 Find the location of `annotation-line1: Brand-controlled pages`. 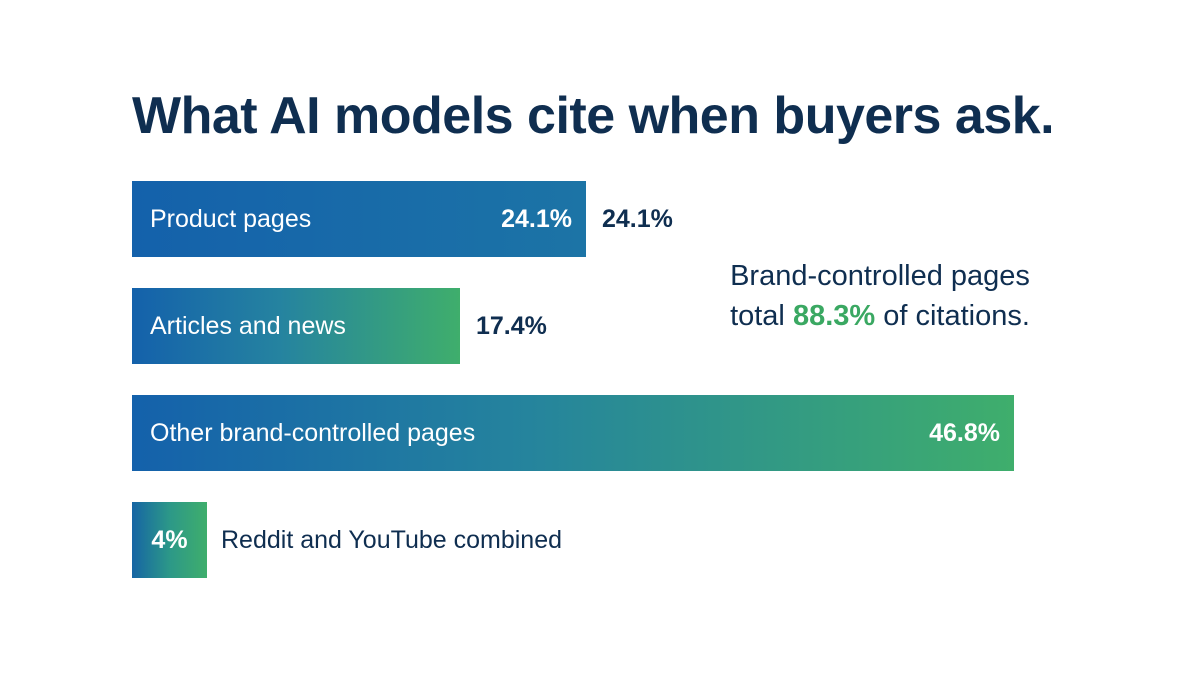

annotation-line1: Brand-controlled pages is located at coordinates (880, 276).